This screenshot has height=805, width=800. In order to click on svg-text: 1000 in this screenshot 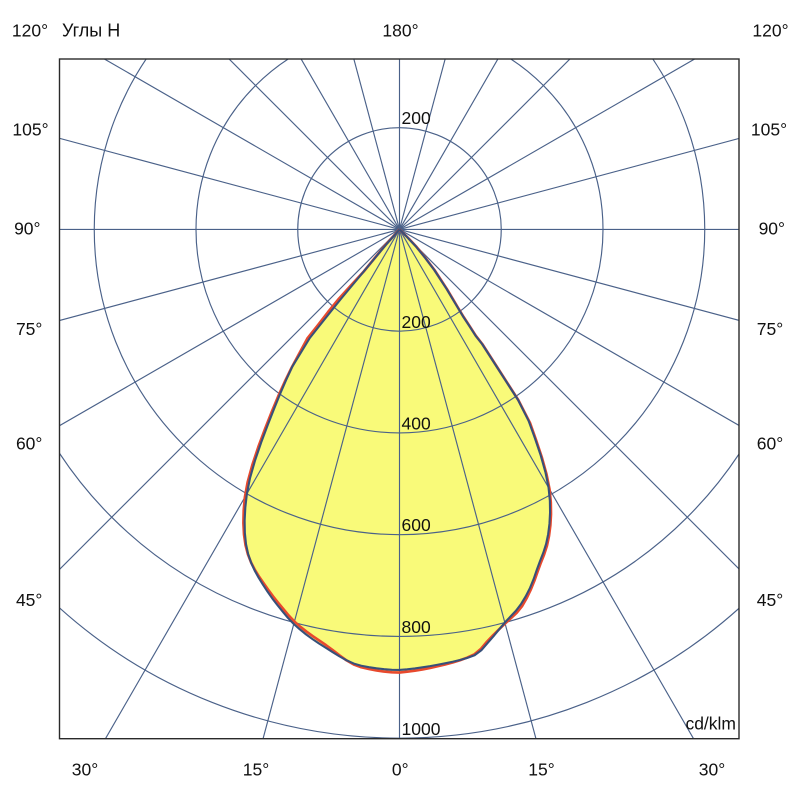, I will do `click(421, 729)`.